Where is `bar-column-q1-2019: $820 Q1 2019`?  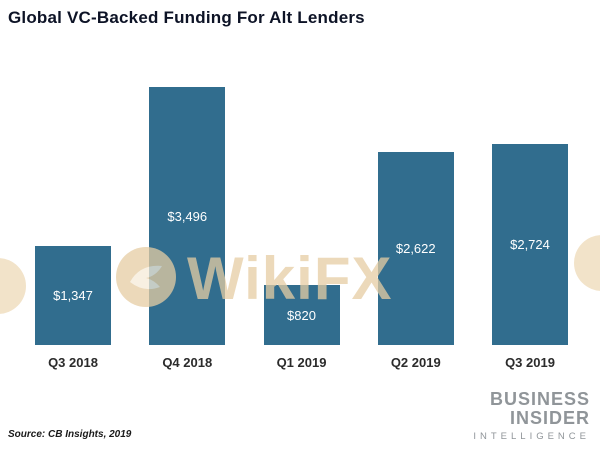 bar-column-q1-2019: $820 Q1 2019 is located at coordinates (301, 328).